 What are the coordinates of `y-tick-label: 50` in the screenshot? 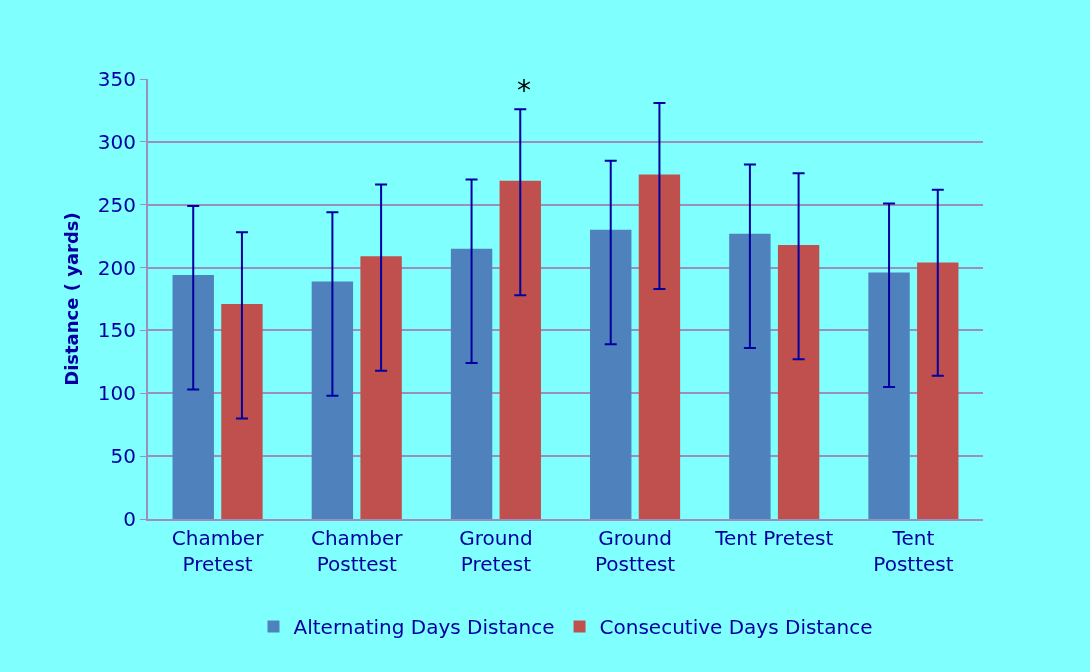 It's located at (123, 456).